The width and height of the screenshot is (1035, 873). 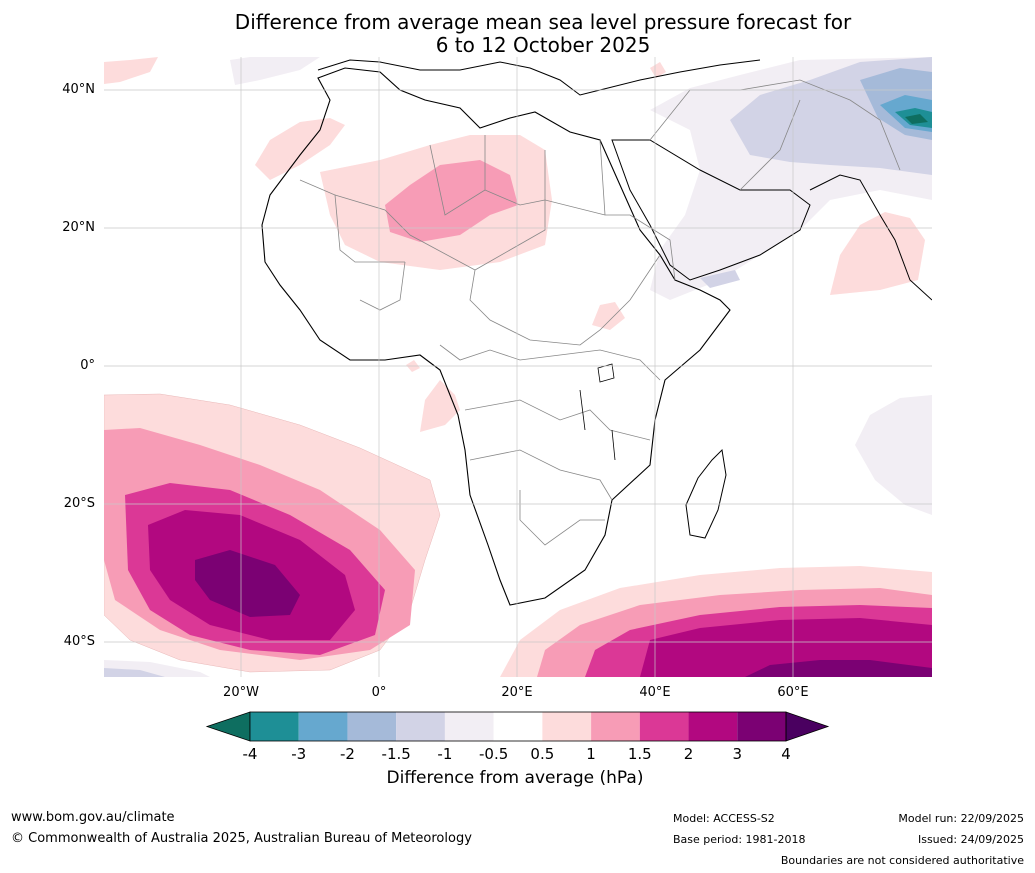 What do you see at coordinates (739, 839) in the screenshot?
I see `base-period: Base period: 1981-2018` at bounding box center [739, 839].